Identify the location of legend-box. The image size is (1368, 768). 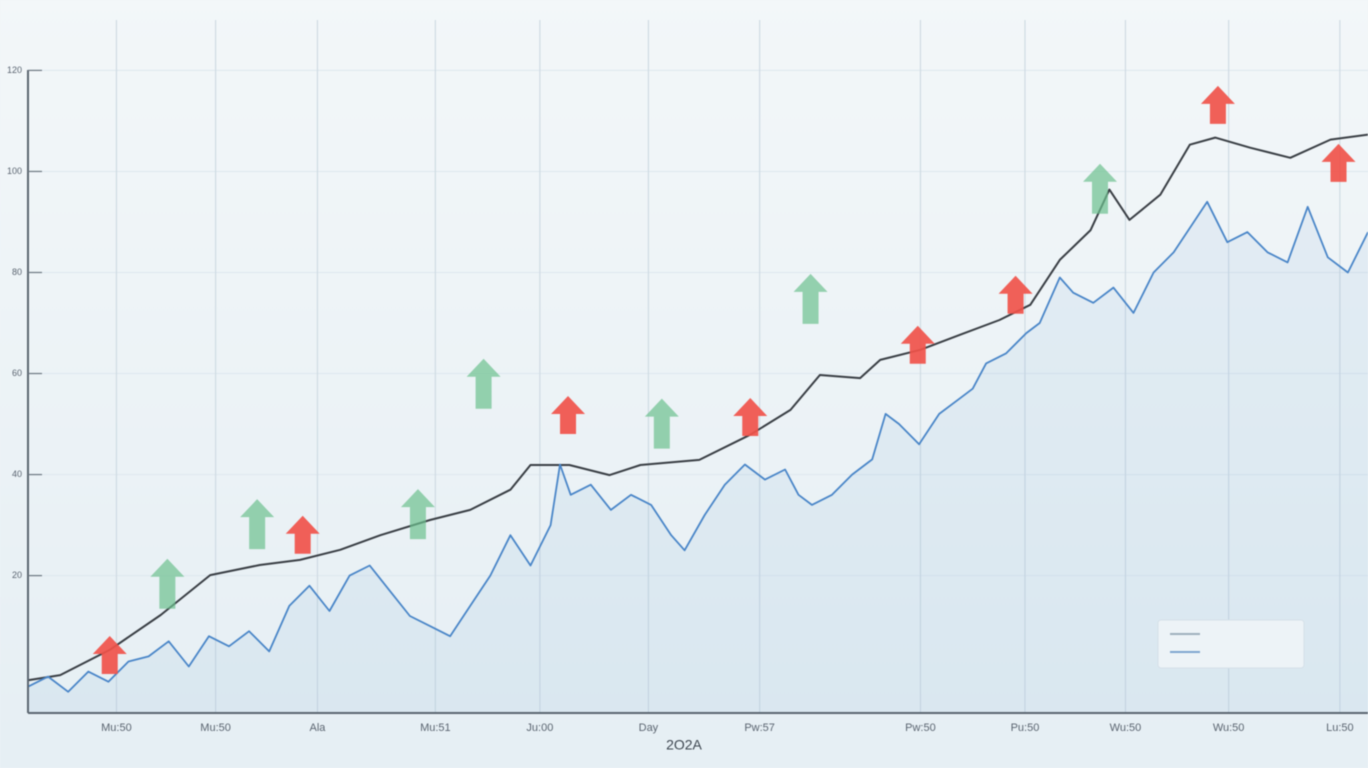
(1231, 644).